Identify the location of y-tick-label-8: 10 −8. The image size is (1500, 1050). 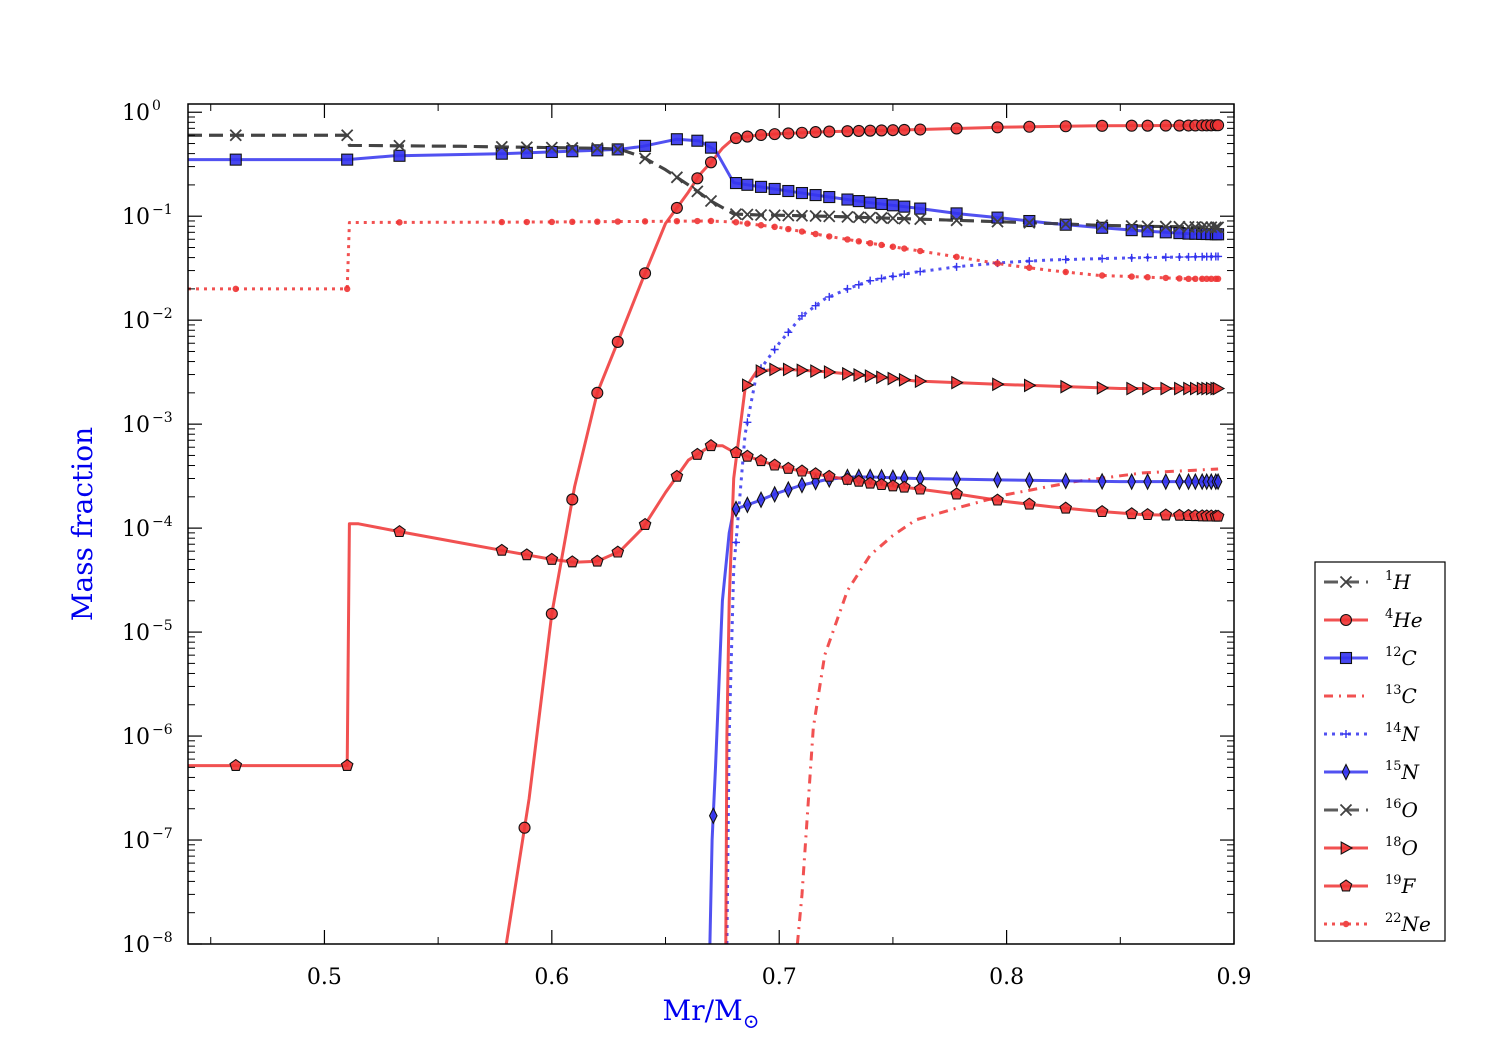
(147, 944).